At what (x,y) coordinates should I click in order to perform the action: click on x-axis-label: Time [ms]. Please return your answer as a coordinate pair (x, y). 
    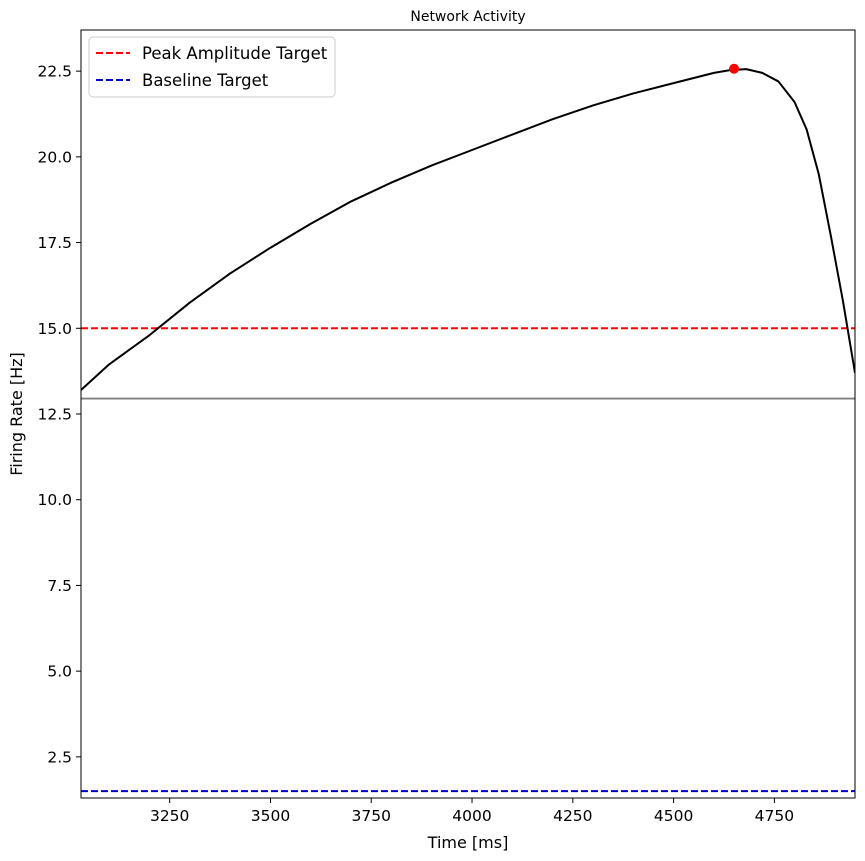
    Looking at the image, I should click on (468, 842).